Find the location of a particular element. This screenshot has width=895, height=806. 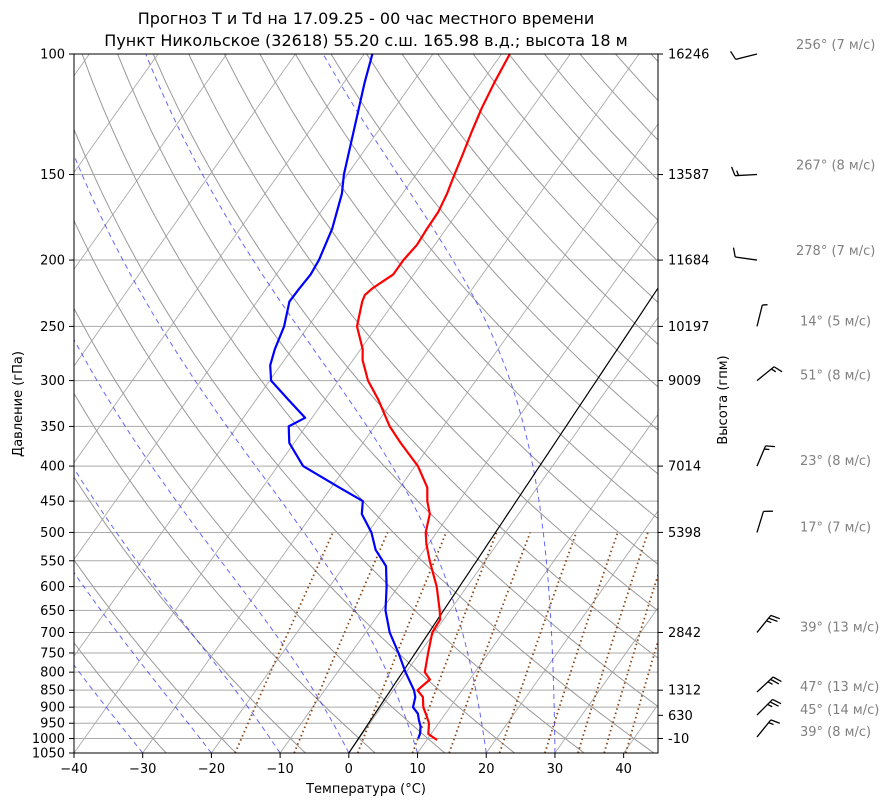

y-tick-label: 750 is located at coordinates (52, 653).